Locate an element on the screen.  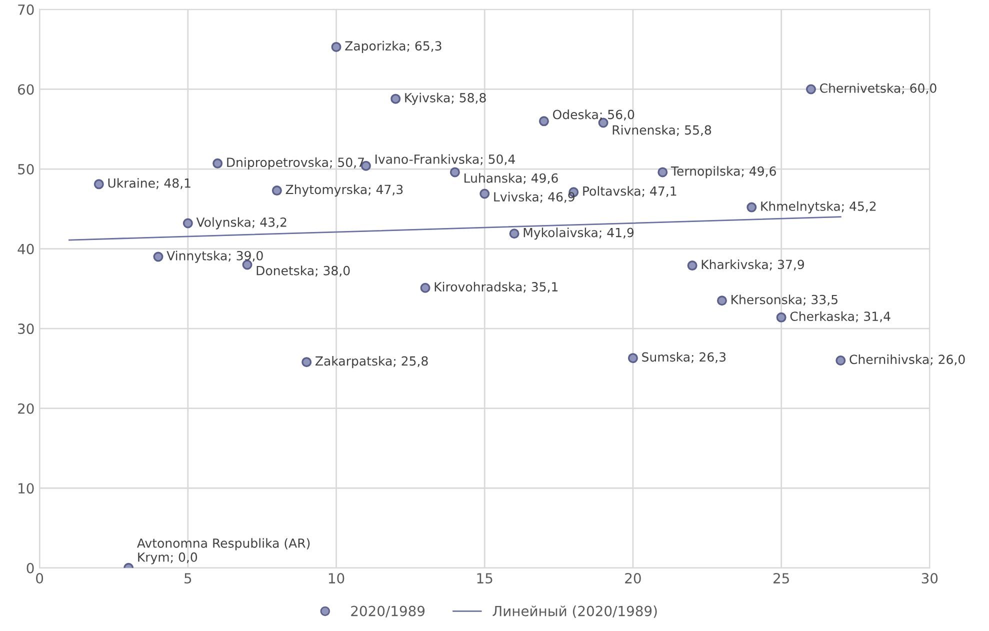
data-label: Avtonomna Respublika (AR) Krym; 0,0 is located at coordinates (223, 551).